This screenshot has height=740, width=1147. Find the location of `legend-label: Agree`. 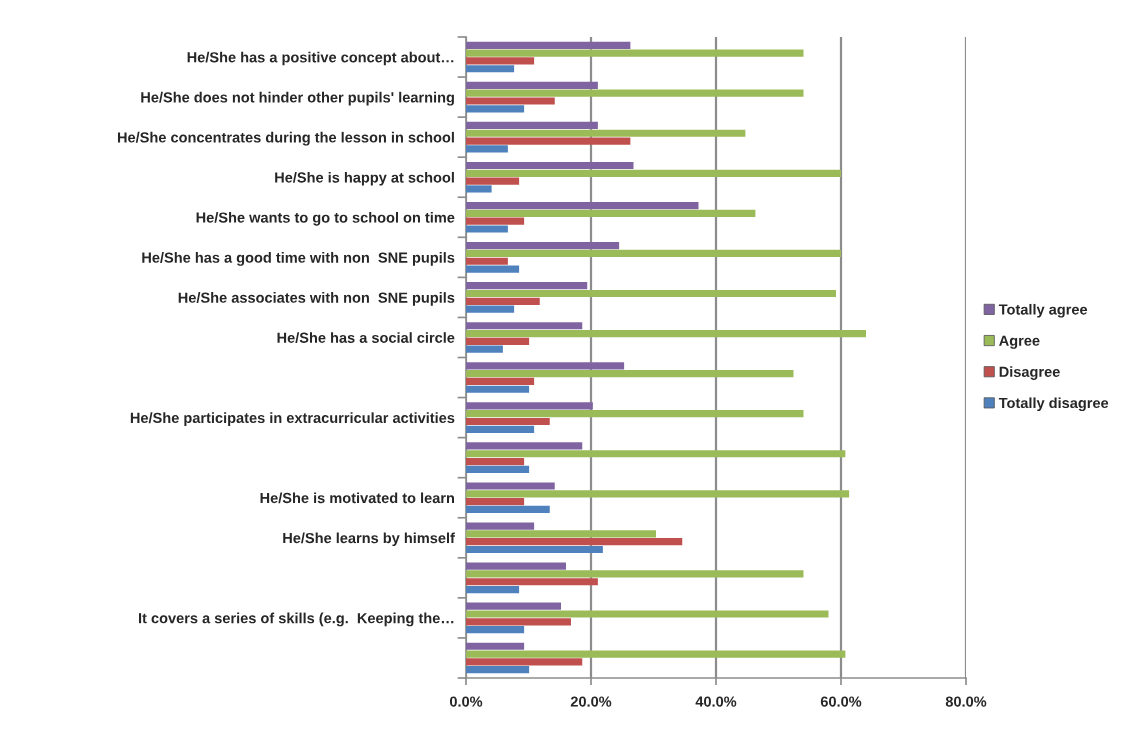

legend-label: Agree is located at coordinates (1019, 342).